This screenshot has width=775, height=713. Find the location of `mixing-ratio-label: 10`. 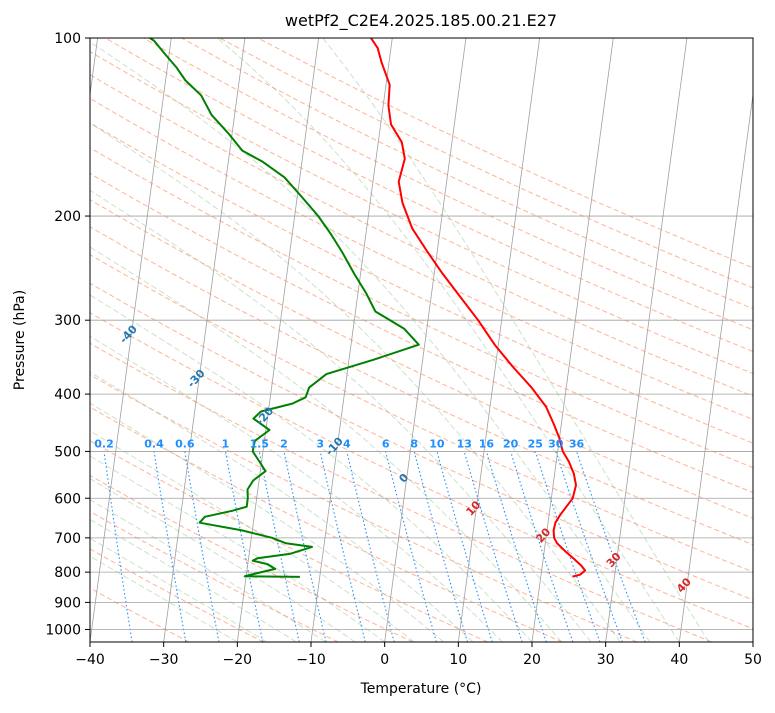

mixing-ratio-label: 10 is located at coordinates (437, 443).